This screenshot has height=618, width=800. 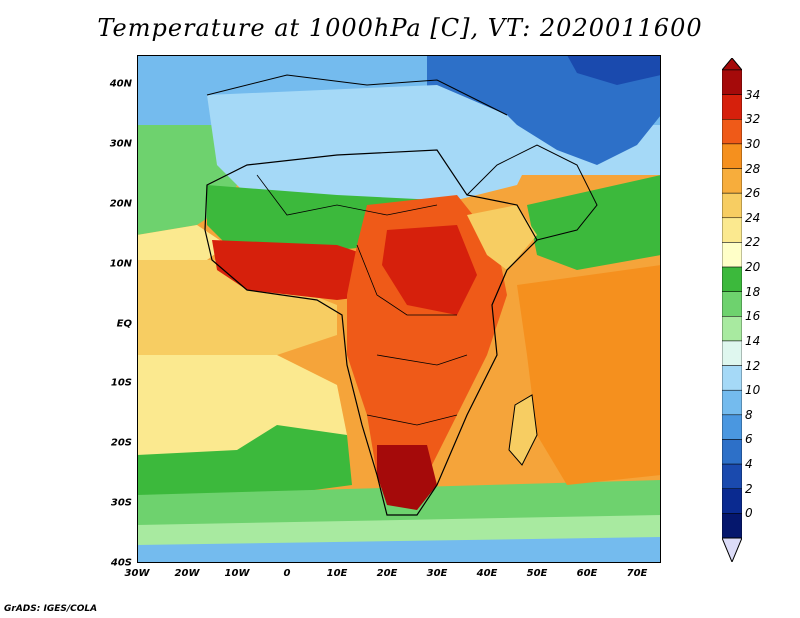 I want to click on lon-tick-label: 50E, so click(x=537, y=573).